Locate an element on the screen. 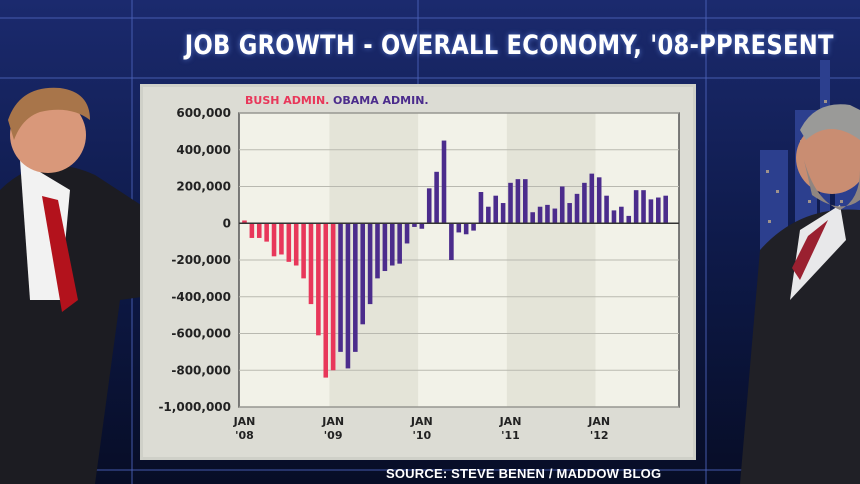 The image size is (860, 484). y-tick-label: 200,000 is located at coordinates (203, 187).